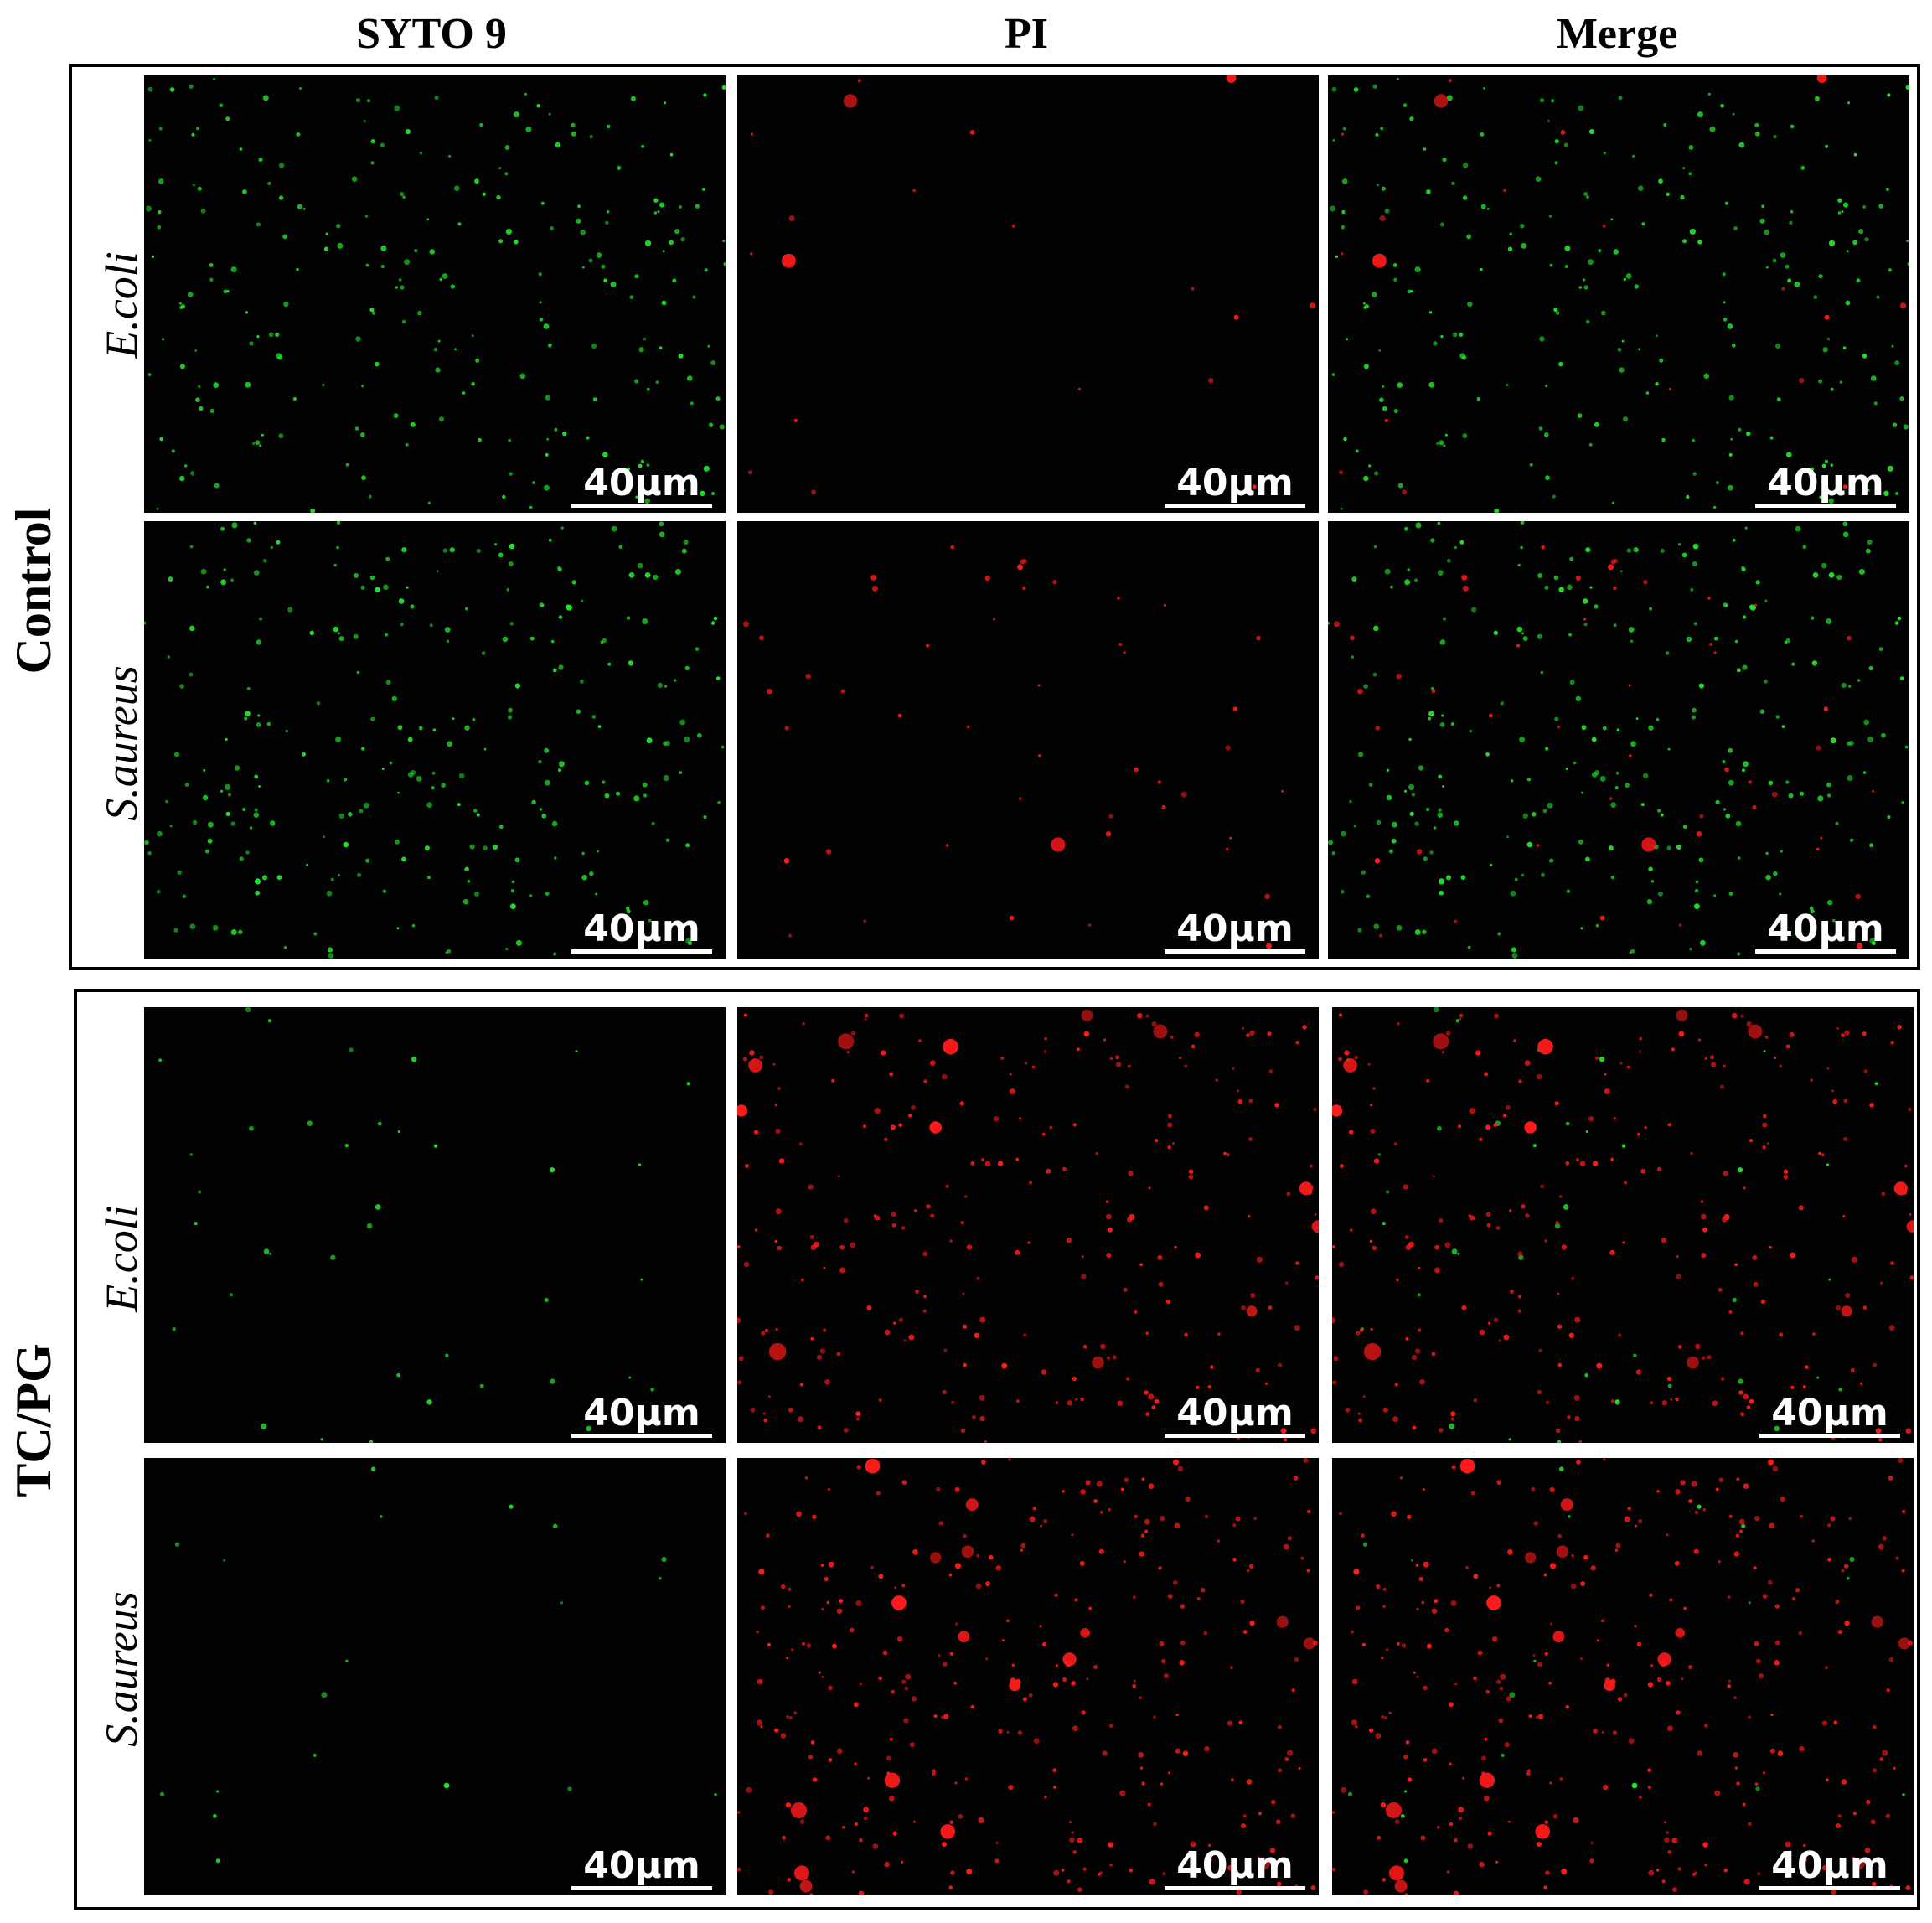  Describe the element at coordinates (641, 1888) in the screenshot. I see `scale-bar-line` at that location.